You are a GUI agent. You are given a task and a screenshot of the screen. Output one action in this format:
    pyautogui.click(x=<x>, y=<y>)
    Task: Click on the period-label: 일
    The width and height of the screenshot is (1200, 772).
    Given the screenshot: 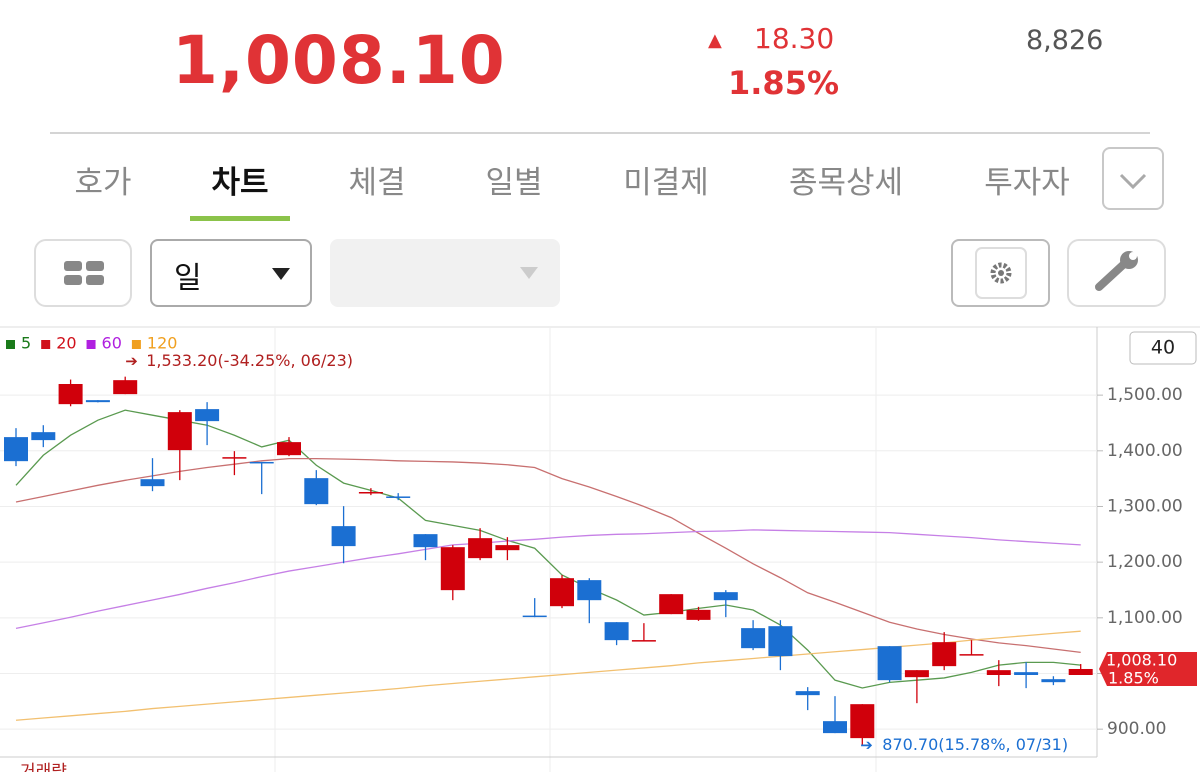 What is the action you would take?
    pyautogui.click(x=188, y=278)
    